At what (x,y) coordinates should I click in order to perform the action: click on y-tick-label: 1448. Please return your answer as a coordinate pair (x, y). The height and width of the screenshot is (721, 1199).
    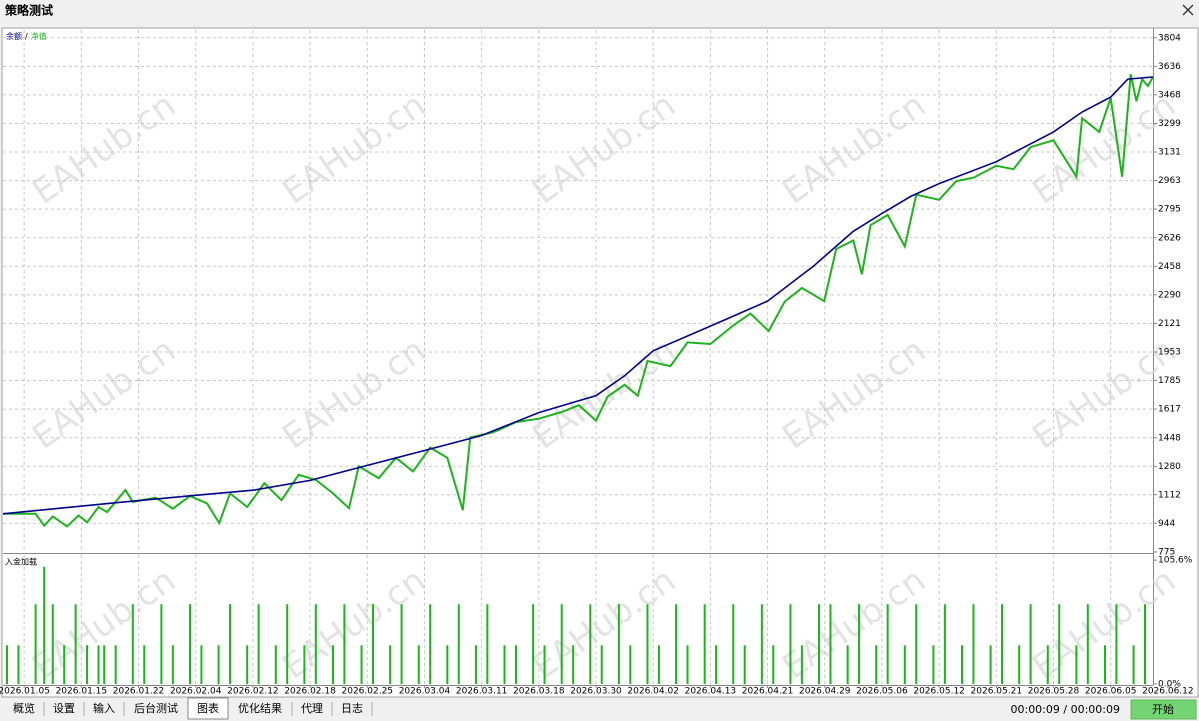
    Looking at the image, I should click on (1169, 438).